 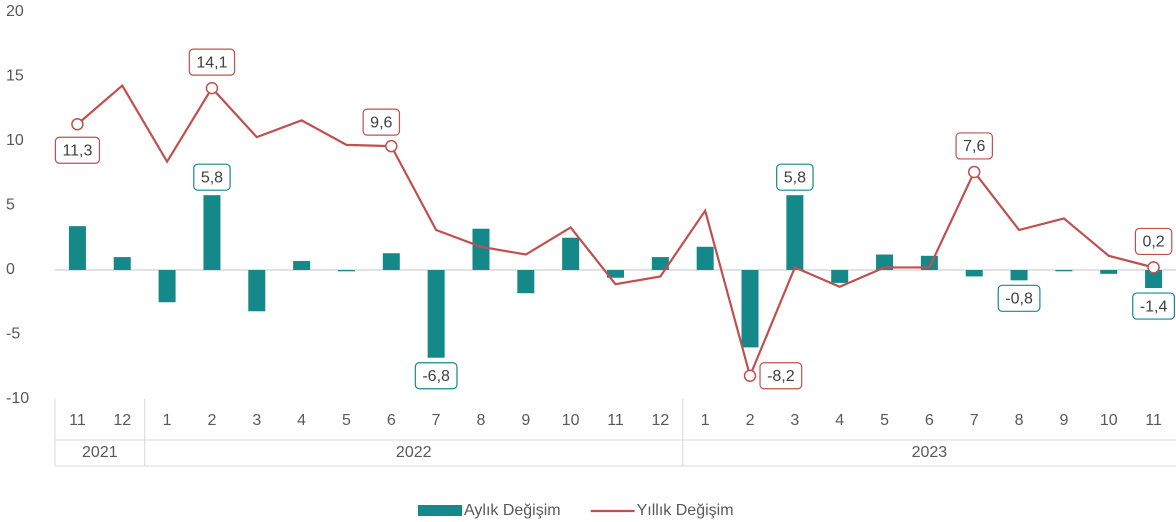 I want to click on data-label: 9,6, so click(x=381, y=122).